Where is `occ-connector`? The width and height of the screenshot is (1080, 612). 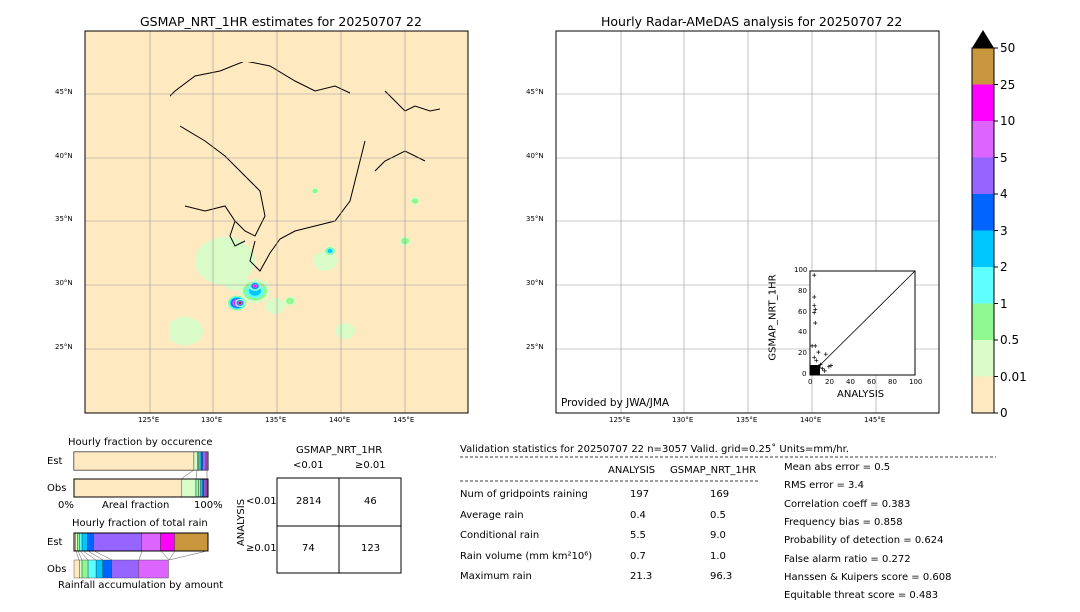
occ-connector is located at coordinates (196, 474).